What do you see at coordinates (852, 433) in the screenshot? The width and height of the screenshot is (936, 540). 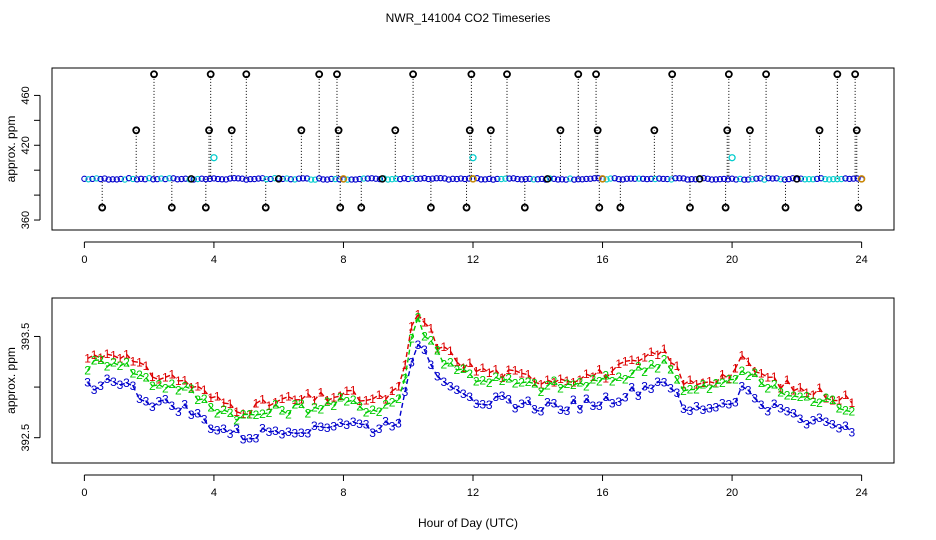 I see `series-marker: 3` at bounding box center [852, 433].